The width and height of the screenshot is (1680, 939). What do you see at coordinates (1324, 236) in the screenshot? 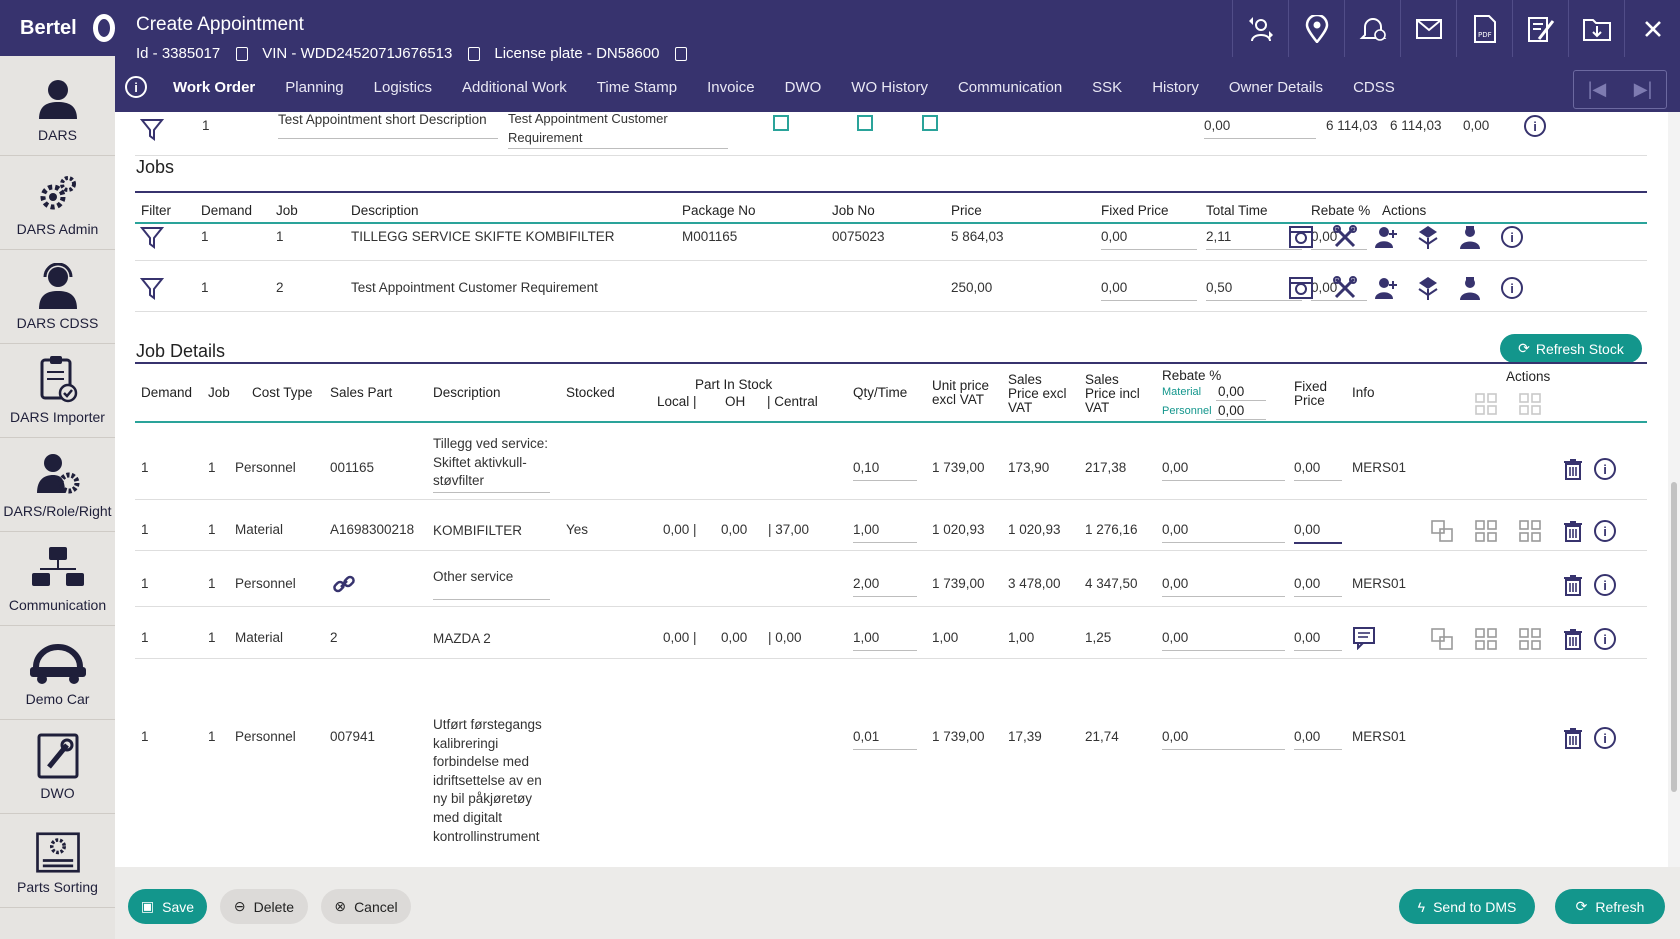
I see `job-rebate: 0,00` at bounding box center [1324, 236].